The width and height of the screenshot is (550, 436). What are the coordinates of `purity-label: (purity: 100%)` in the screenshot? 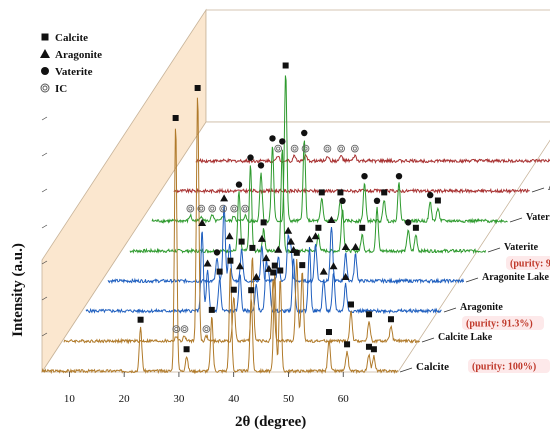 It's located at (504, 367).